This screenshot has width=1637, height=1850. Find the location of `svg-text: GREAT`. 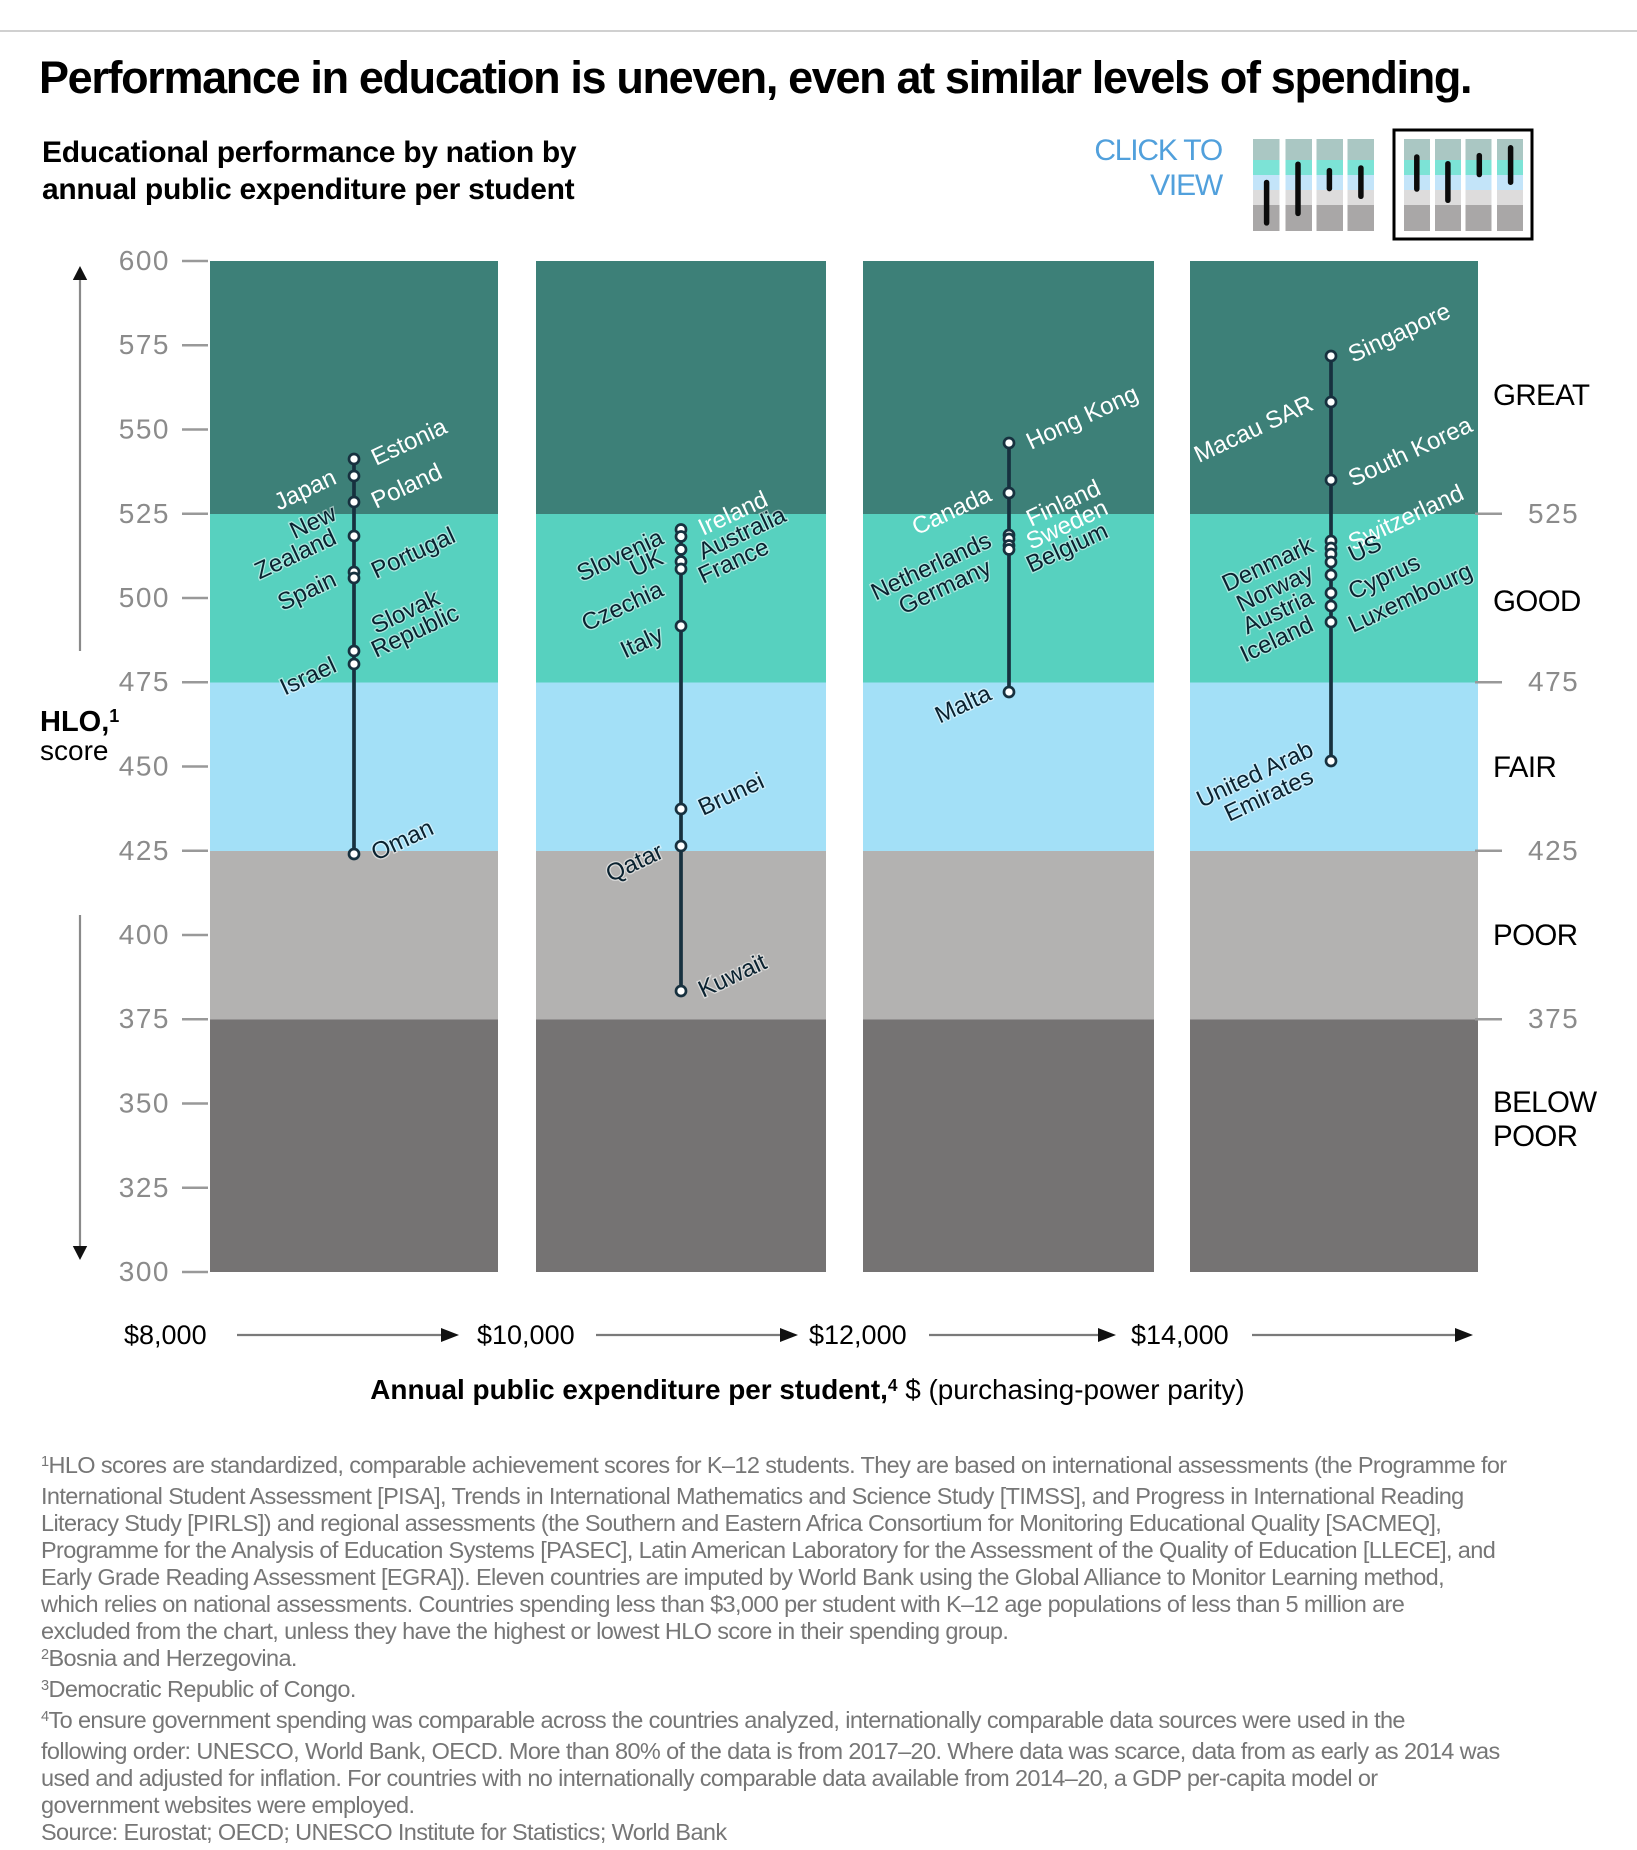

svg-text: GREAT is located at coordinates (1541, 395).